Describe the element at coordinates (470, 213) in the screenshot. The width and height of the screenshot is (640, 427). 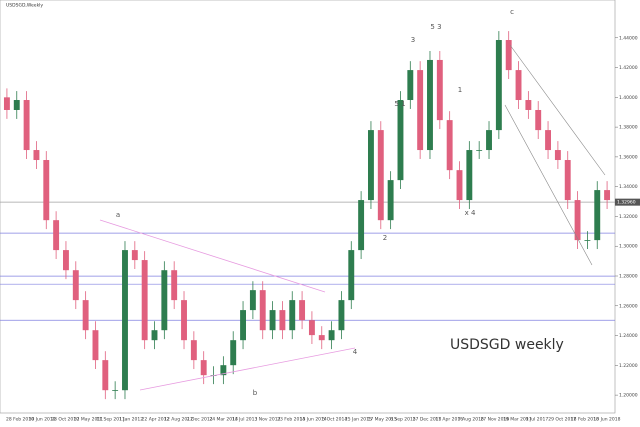
I see `wave-label: x 4` at that location.